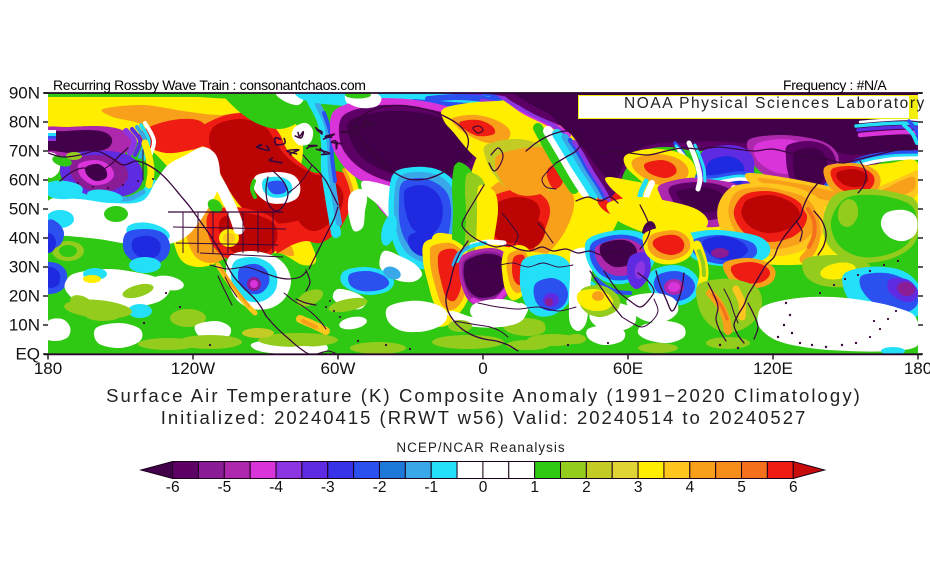 The image size is (930, 580). Describe the element at coordinates (27, 354) in the screenshot. I see `svg-text: EQ` at that location.